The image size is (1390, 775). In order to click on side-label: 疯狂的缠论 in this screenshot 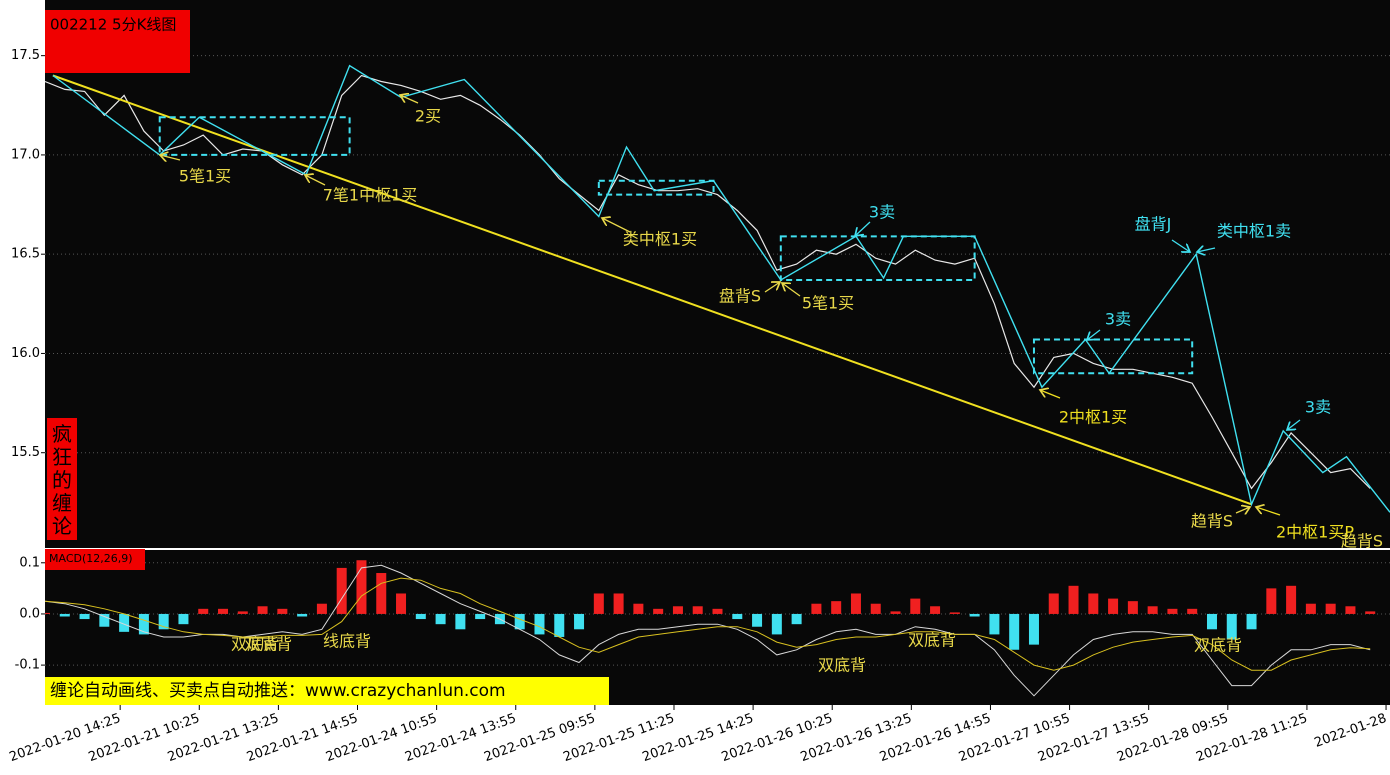, I will do `click(62, 480)`.